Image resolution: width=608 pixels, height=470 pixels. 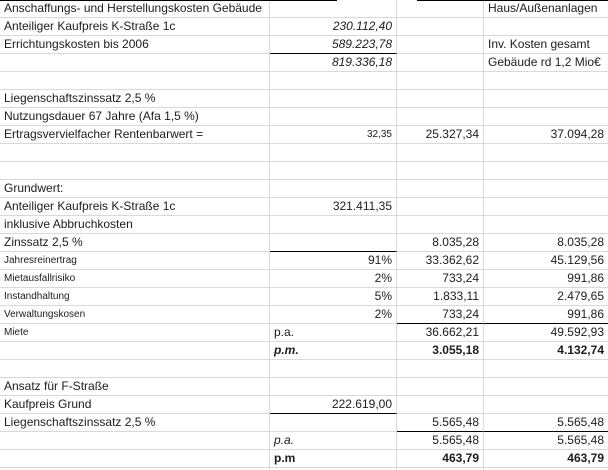 I want to click on cell-r27-c, so click(x=440, y=469).